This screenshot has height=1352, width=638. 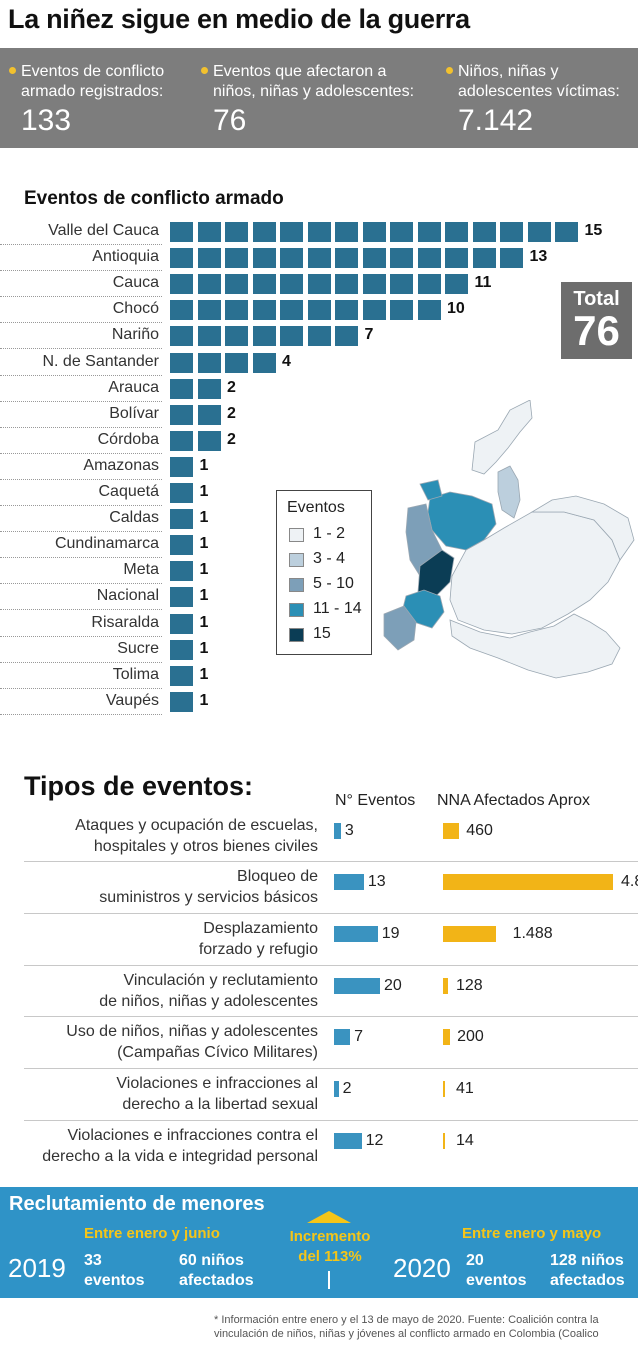 What do you see at coordinates (231, 413) in the screenshot?
I see `bar-value-label: 2` at bounding box center [231, 413].